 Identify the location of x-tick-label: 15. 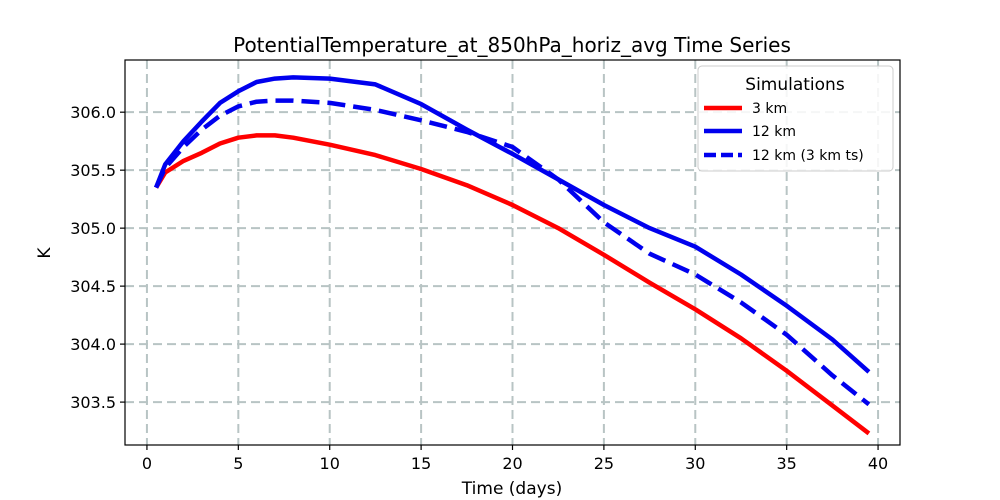
(421, 463).